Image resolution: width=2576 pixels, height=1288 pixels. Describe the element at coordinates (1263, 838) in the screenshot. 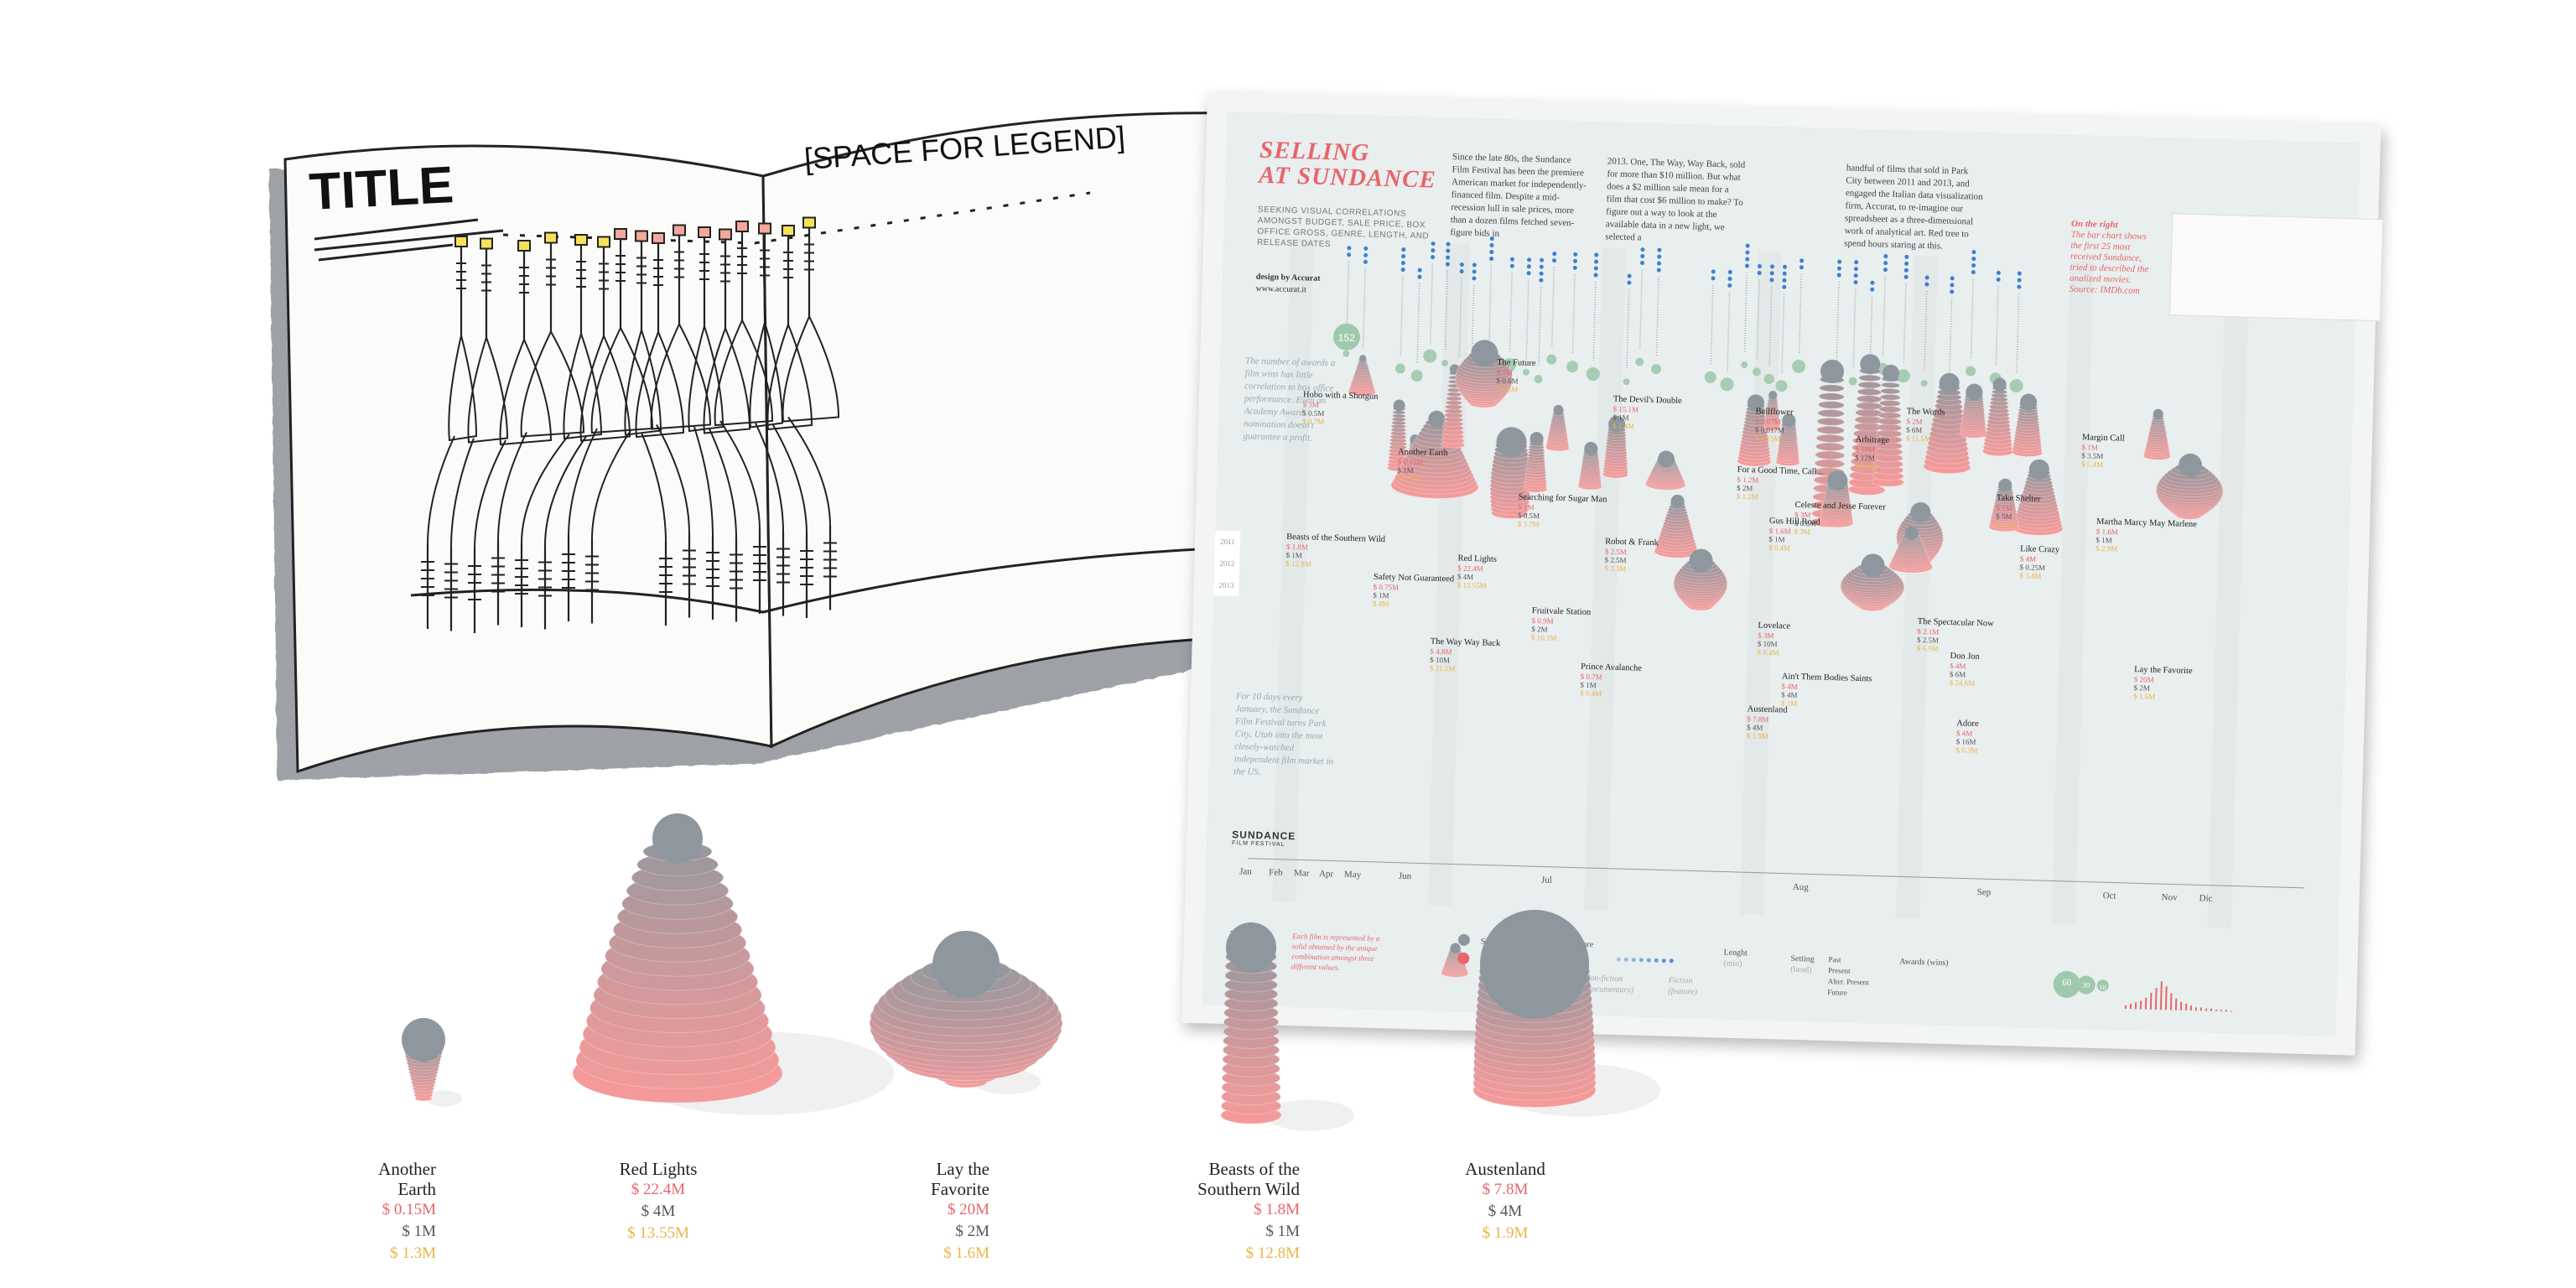

I see `poster-sundance-logo: SUNDANCE FILM FESTIVAL` at that location.